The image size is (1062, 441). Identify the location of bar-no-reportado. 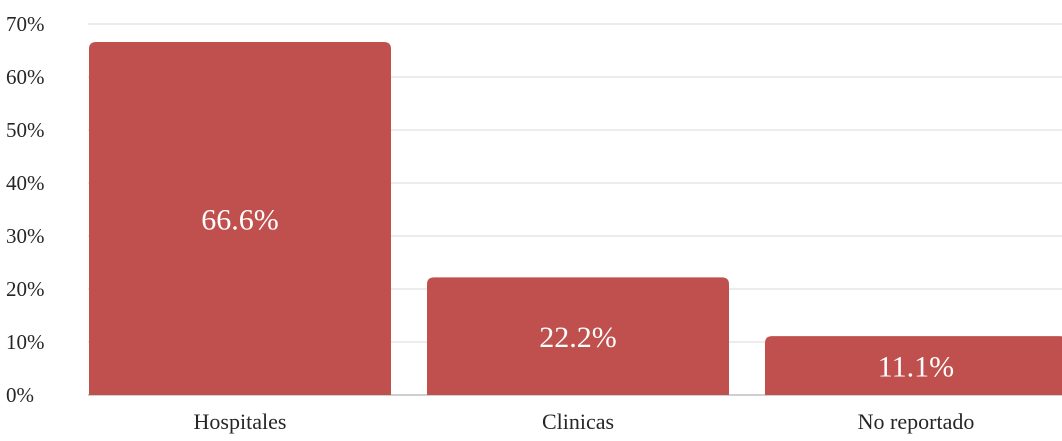
(913, 365).